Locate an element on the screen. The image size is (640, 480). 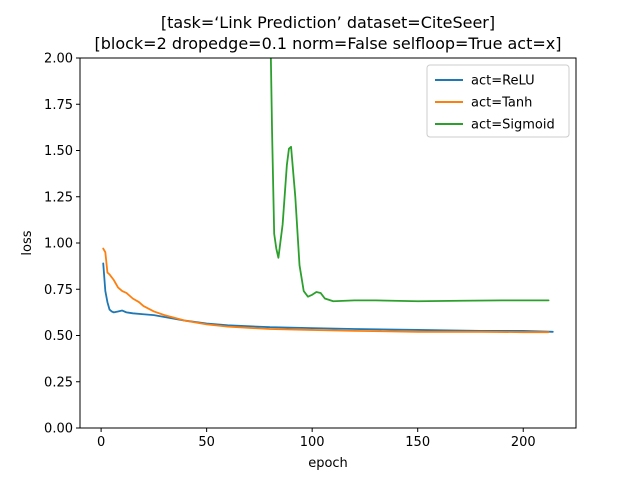
y-tick-label: 1.00 is located at coordinates (58, 244).